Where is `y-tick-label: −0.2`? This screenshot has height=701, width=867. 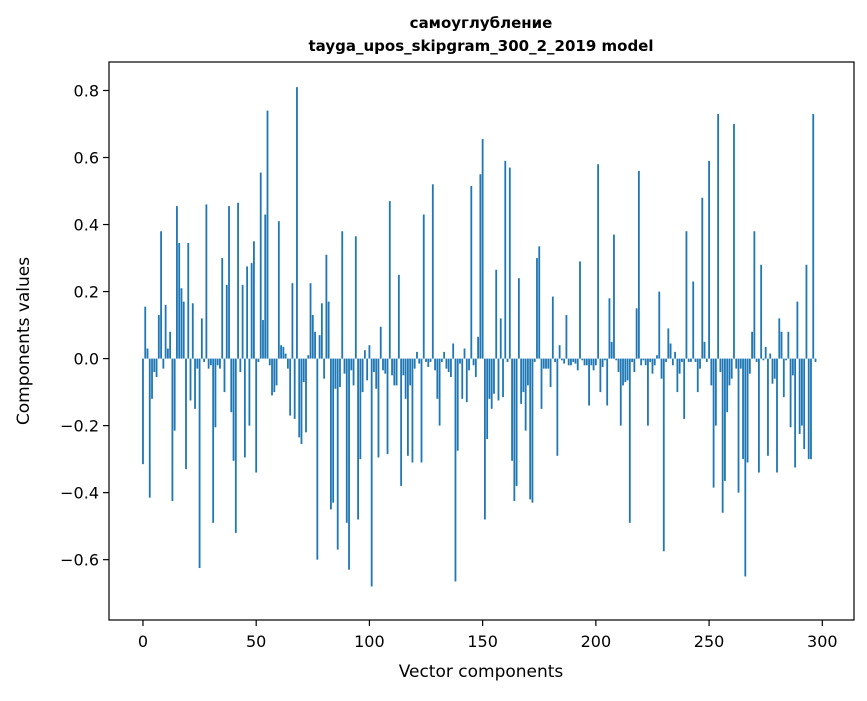 y-tick-label: −0.2 is located at coordinates (79, 426).